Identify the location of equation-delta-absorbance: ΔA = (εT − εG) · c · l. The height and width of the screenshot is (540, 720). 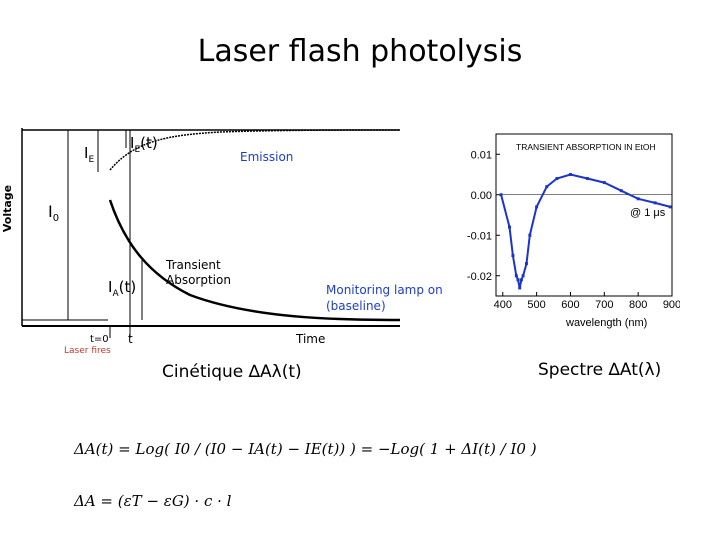
(153, 501).